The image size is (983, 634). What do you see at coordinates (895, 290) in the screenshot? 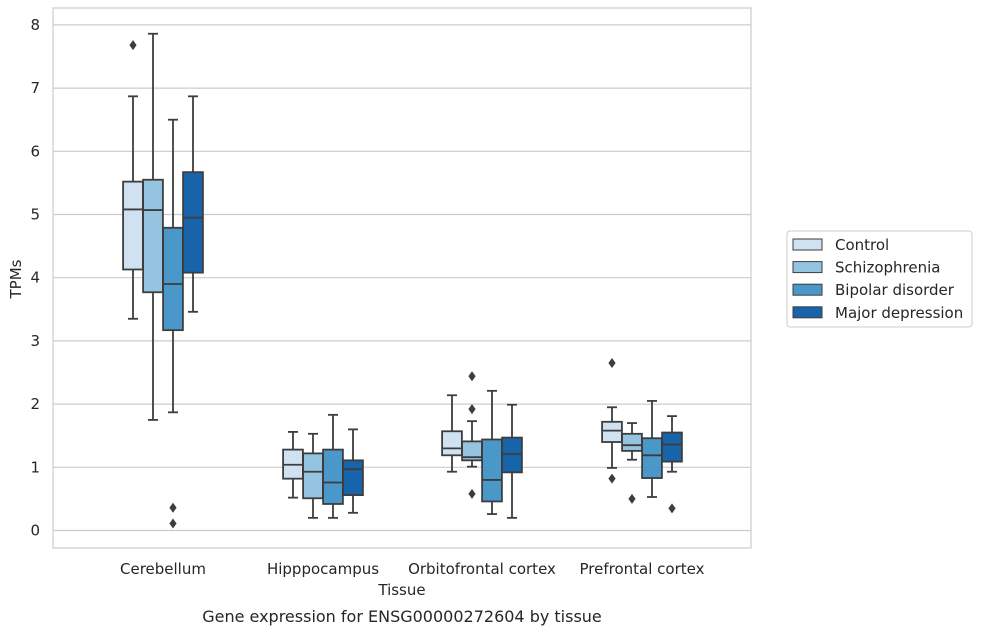
I see `legend-label: Bipolar disorder` at bounding box center [895, 290].